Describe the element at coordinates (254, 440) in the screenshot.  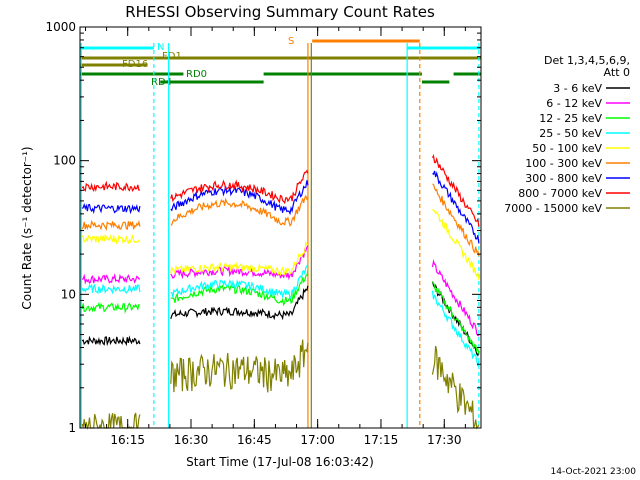
I see `x-tick-label: 16:45` at that location.